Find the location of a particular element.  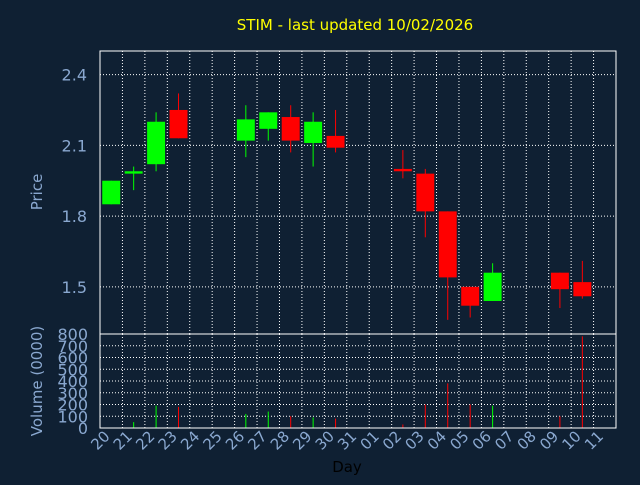

price-axis-label: Price is located at coordinates (37, 192).